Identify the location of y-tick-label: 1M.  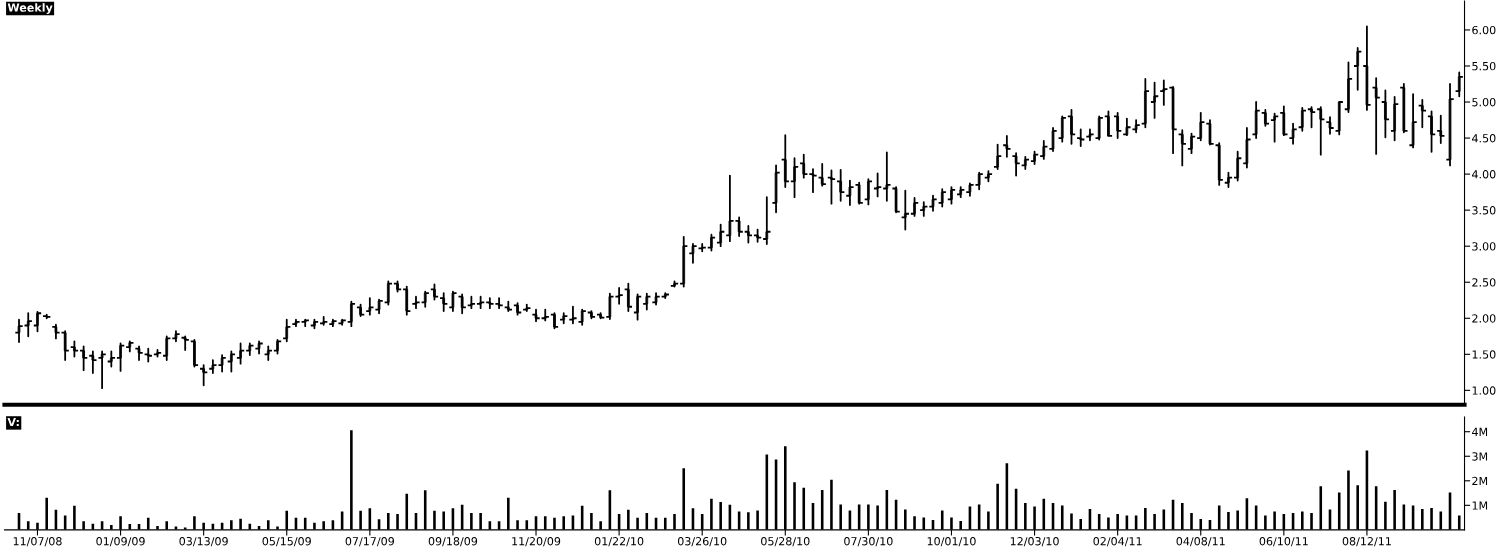
(1480, 505).